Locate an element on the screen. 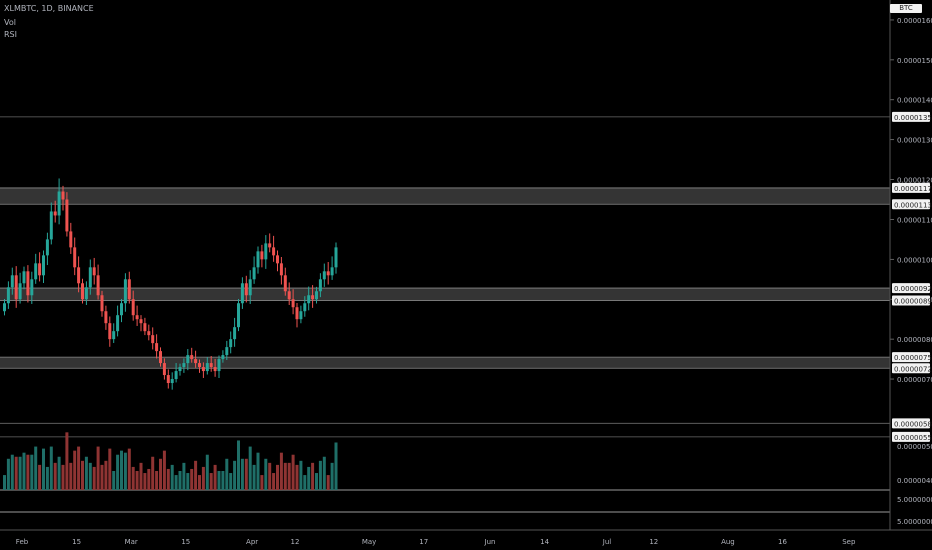  volume-legend: Vol is located at coordinates (10, 22).